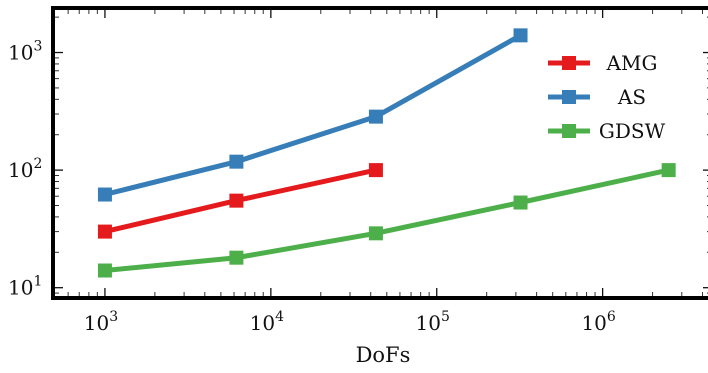 Image resolution: width=708 pixels, height=373 pixels. Describe the element at coordinates (569, 63) in the screenshot. I see `legend-marker-amg` at that location.